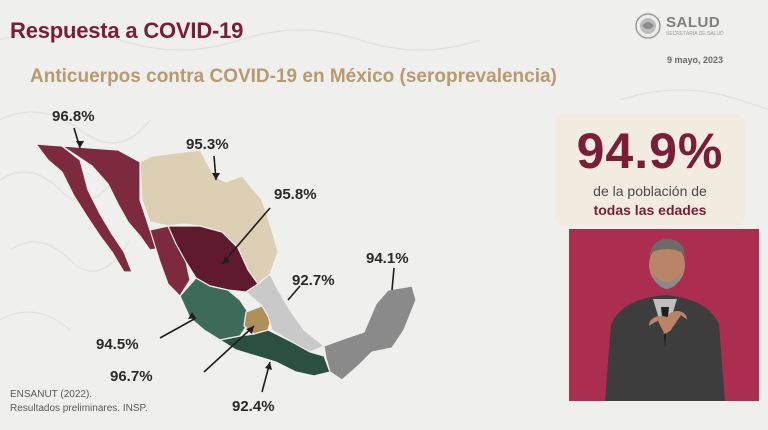 This screenshot has width=768, height=430. I want to click on label-central-east: 92.7%, so click(313, 280).